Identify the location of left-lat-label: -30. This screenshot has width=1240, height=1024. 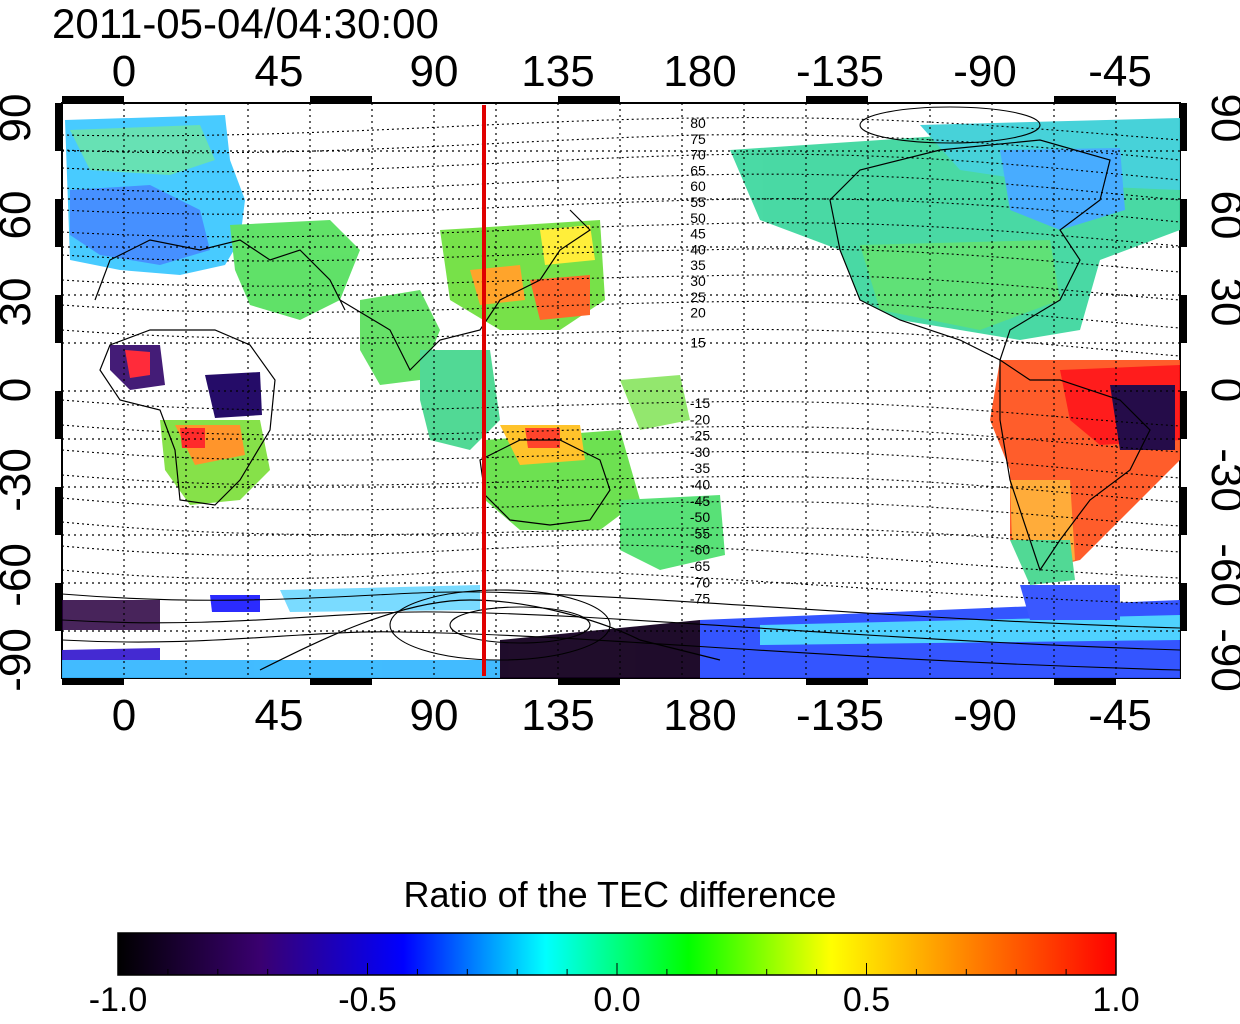
(20, 480).